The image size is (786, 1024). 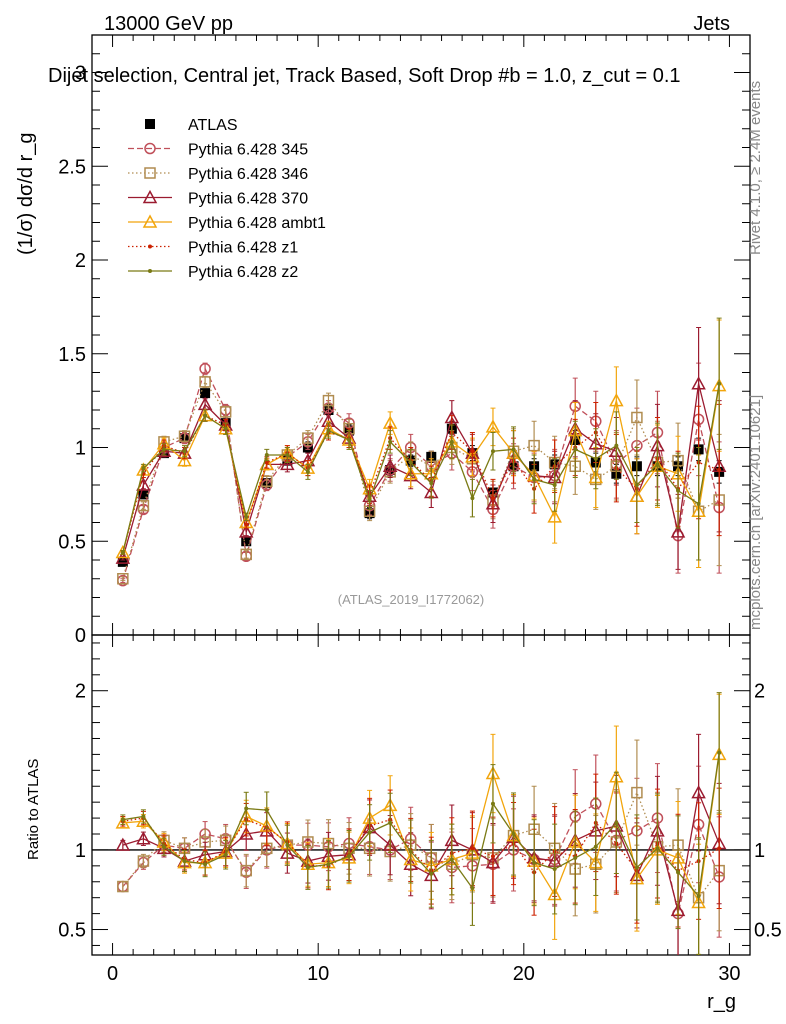 What do you see at coordinates (168, 24) in the screenshot?
I see `header-left: 13000 GeV pp` at bounding box center [168, 24].